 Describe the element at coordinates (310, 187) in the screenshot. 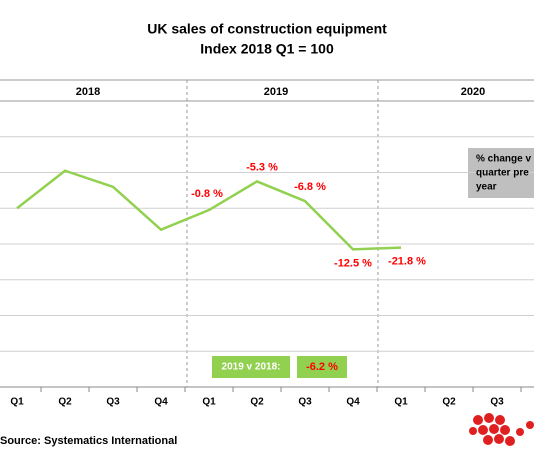

I see `change-label: -6.8 %` at that location.